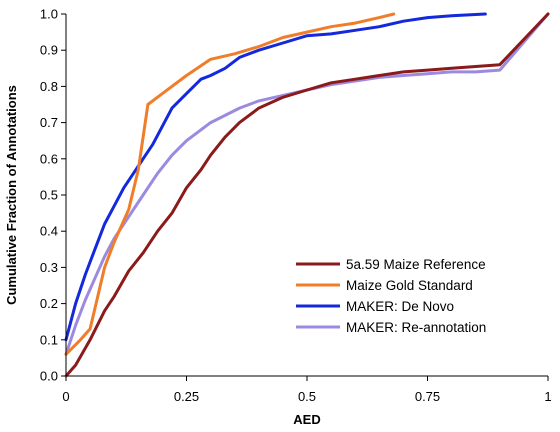  I want to click on y-tick-label: 1.0, so click(49, 14).